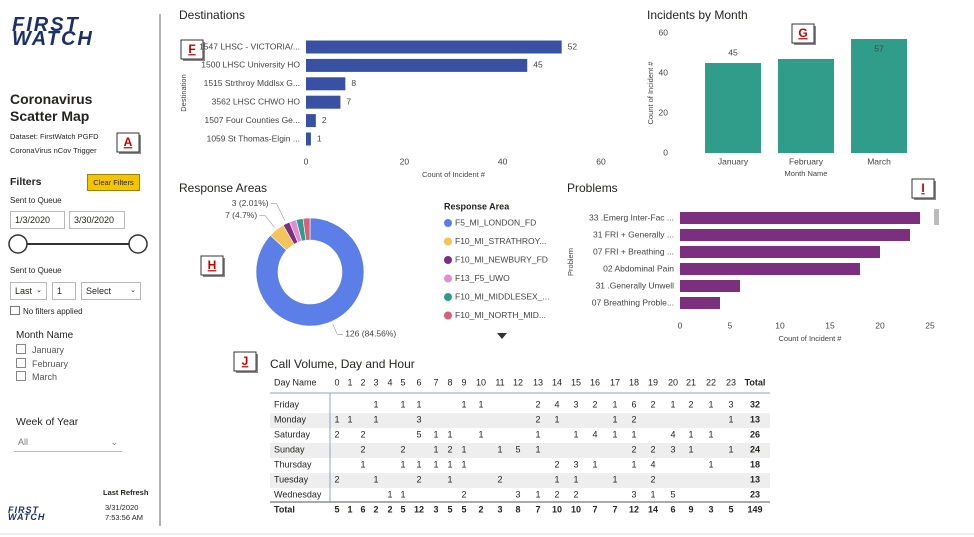 The height and width of the screenshot is (537, 974). Describe the element at coordinates (449, 382) in the screenshot. I see `column-header: 8` at that location.